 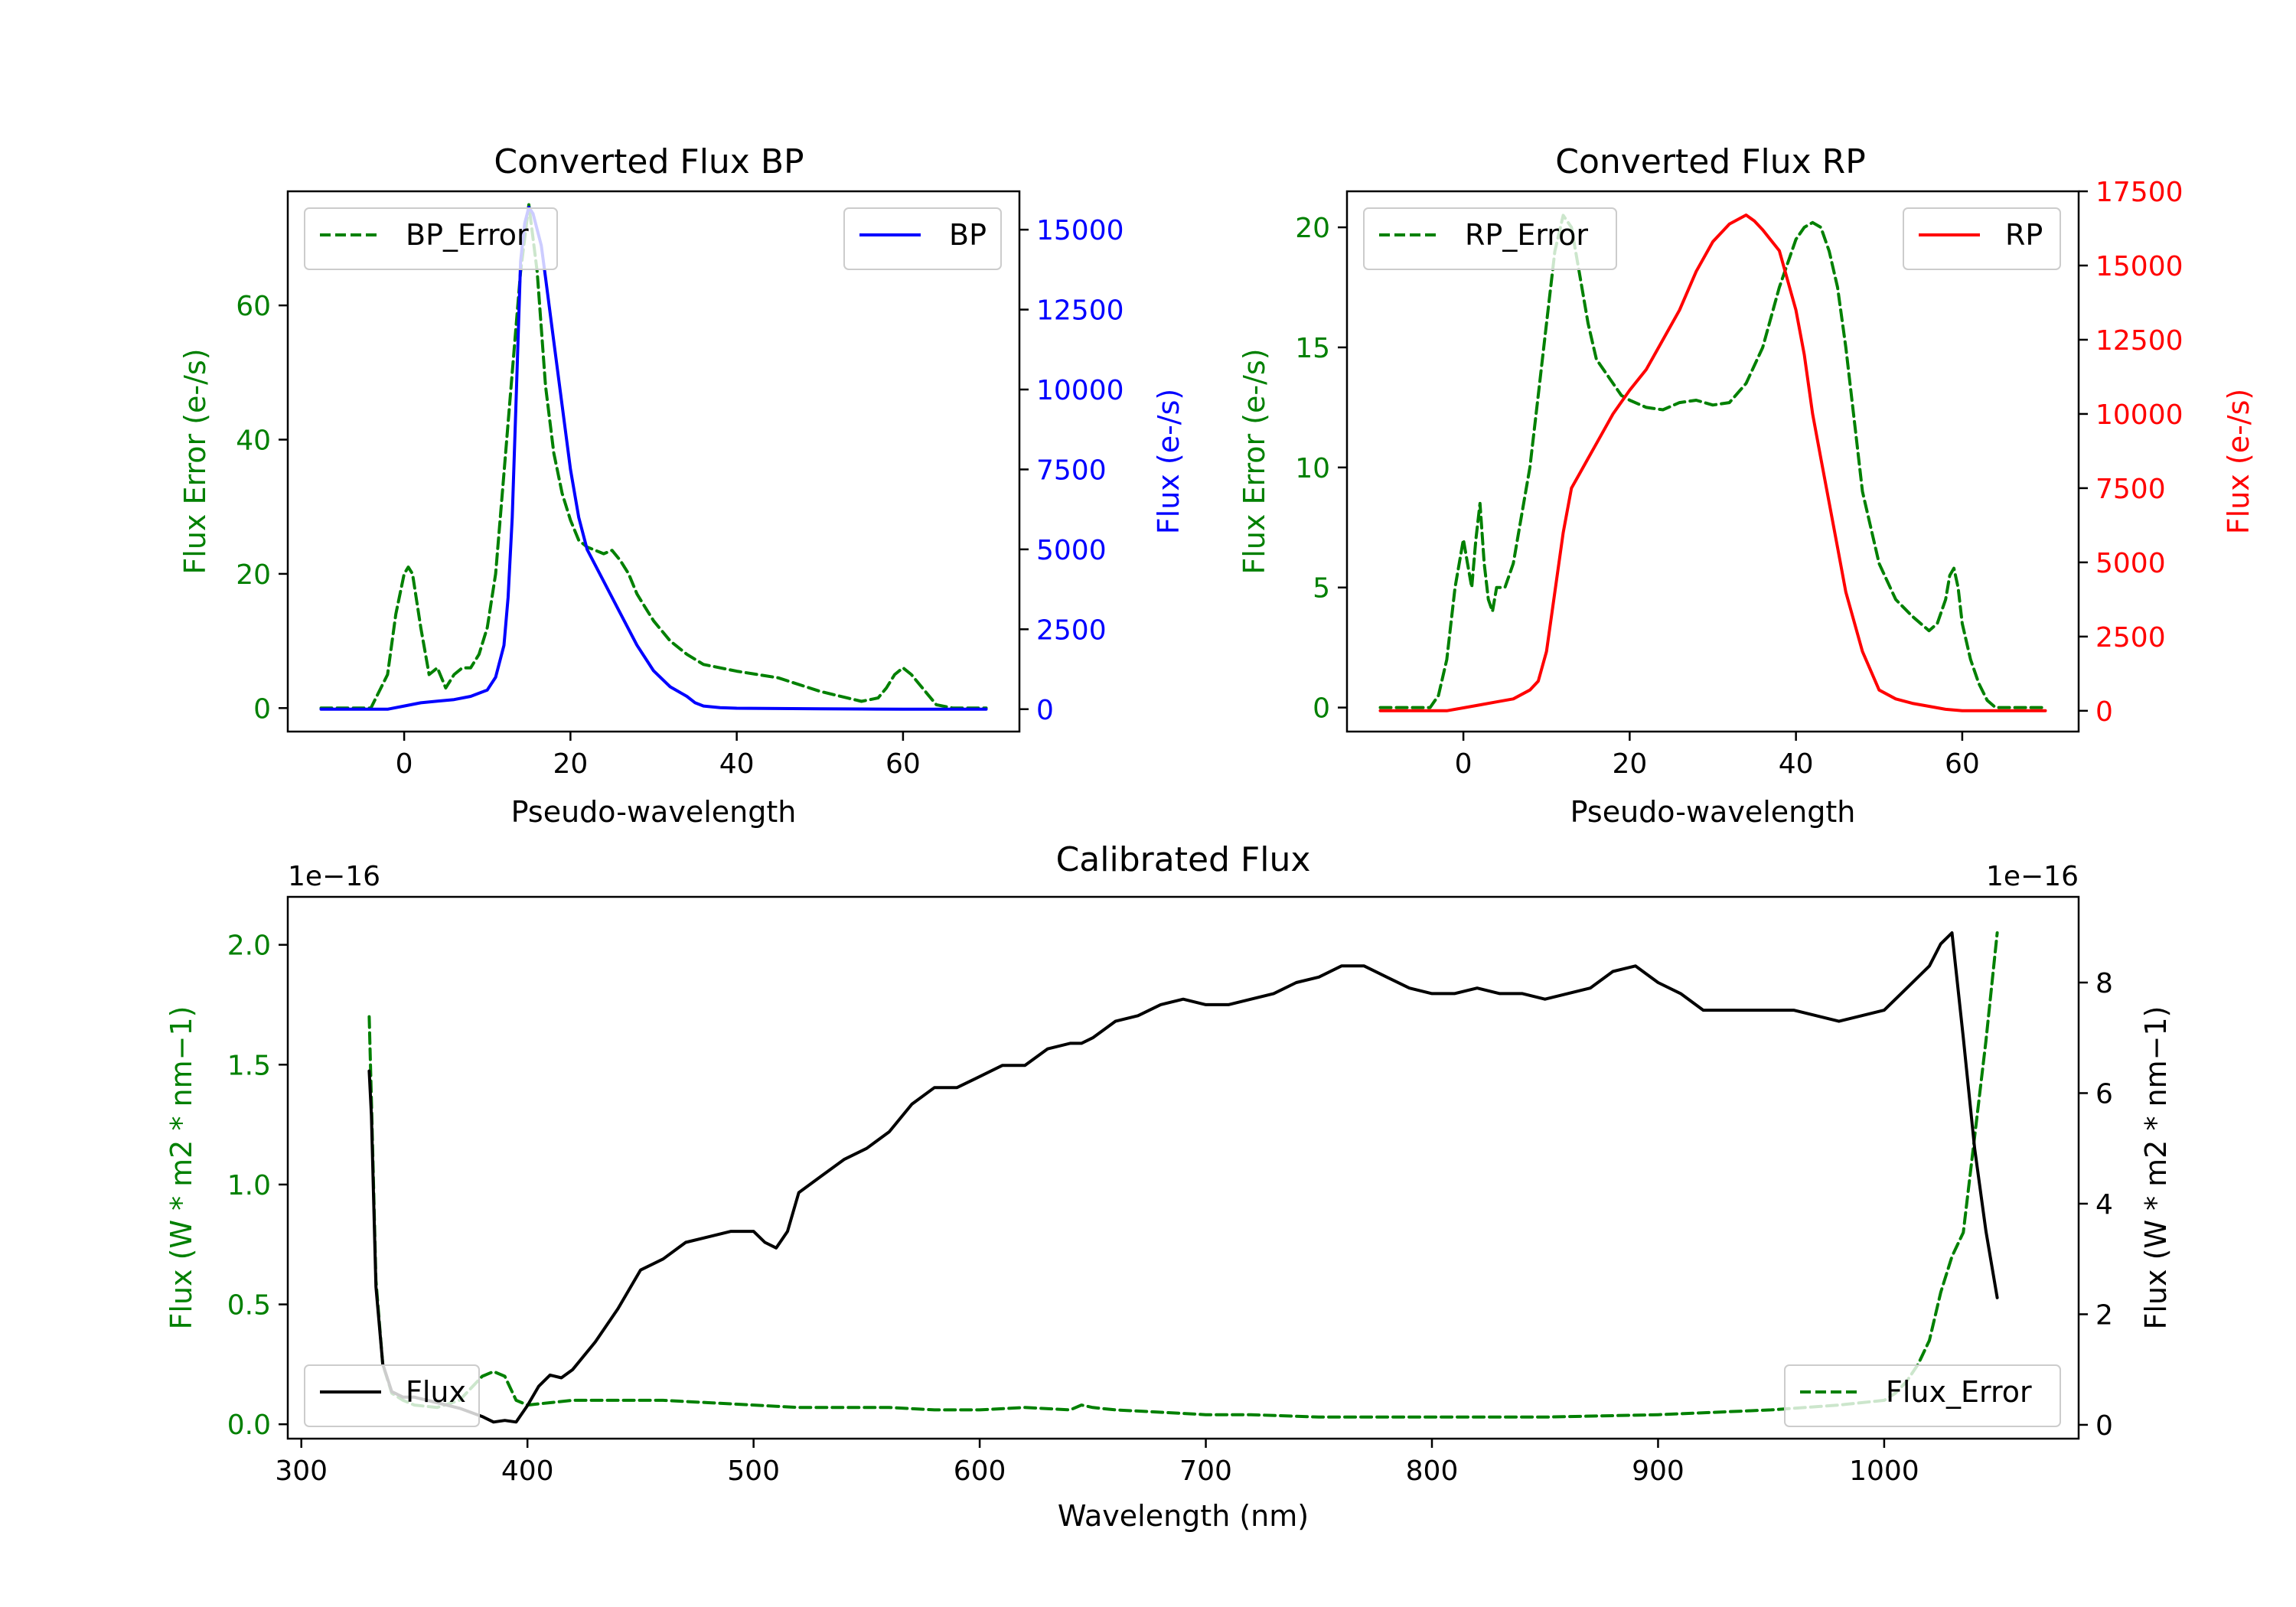 What do you see at coordinates (404, 764) in the screenshot?
I see `bp-xtick-label: 0` at bounding box center [404, 764].